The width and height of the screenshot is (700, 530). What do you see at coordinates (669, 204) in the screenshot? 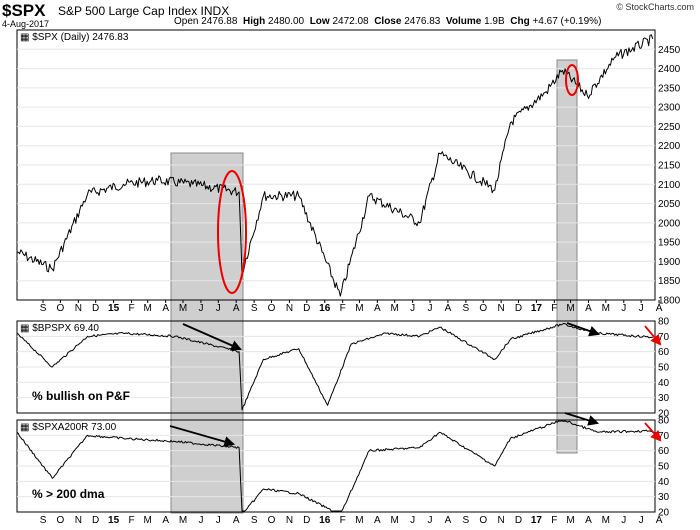
I see `y-tick-label: 2050` at bounding box center [669, 204].